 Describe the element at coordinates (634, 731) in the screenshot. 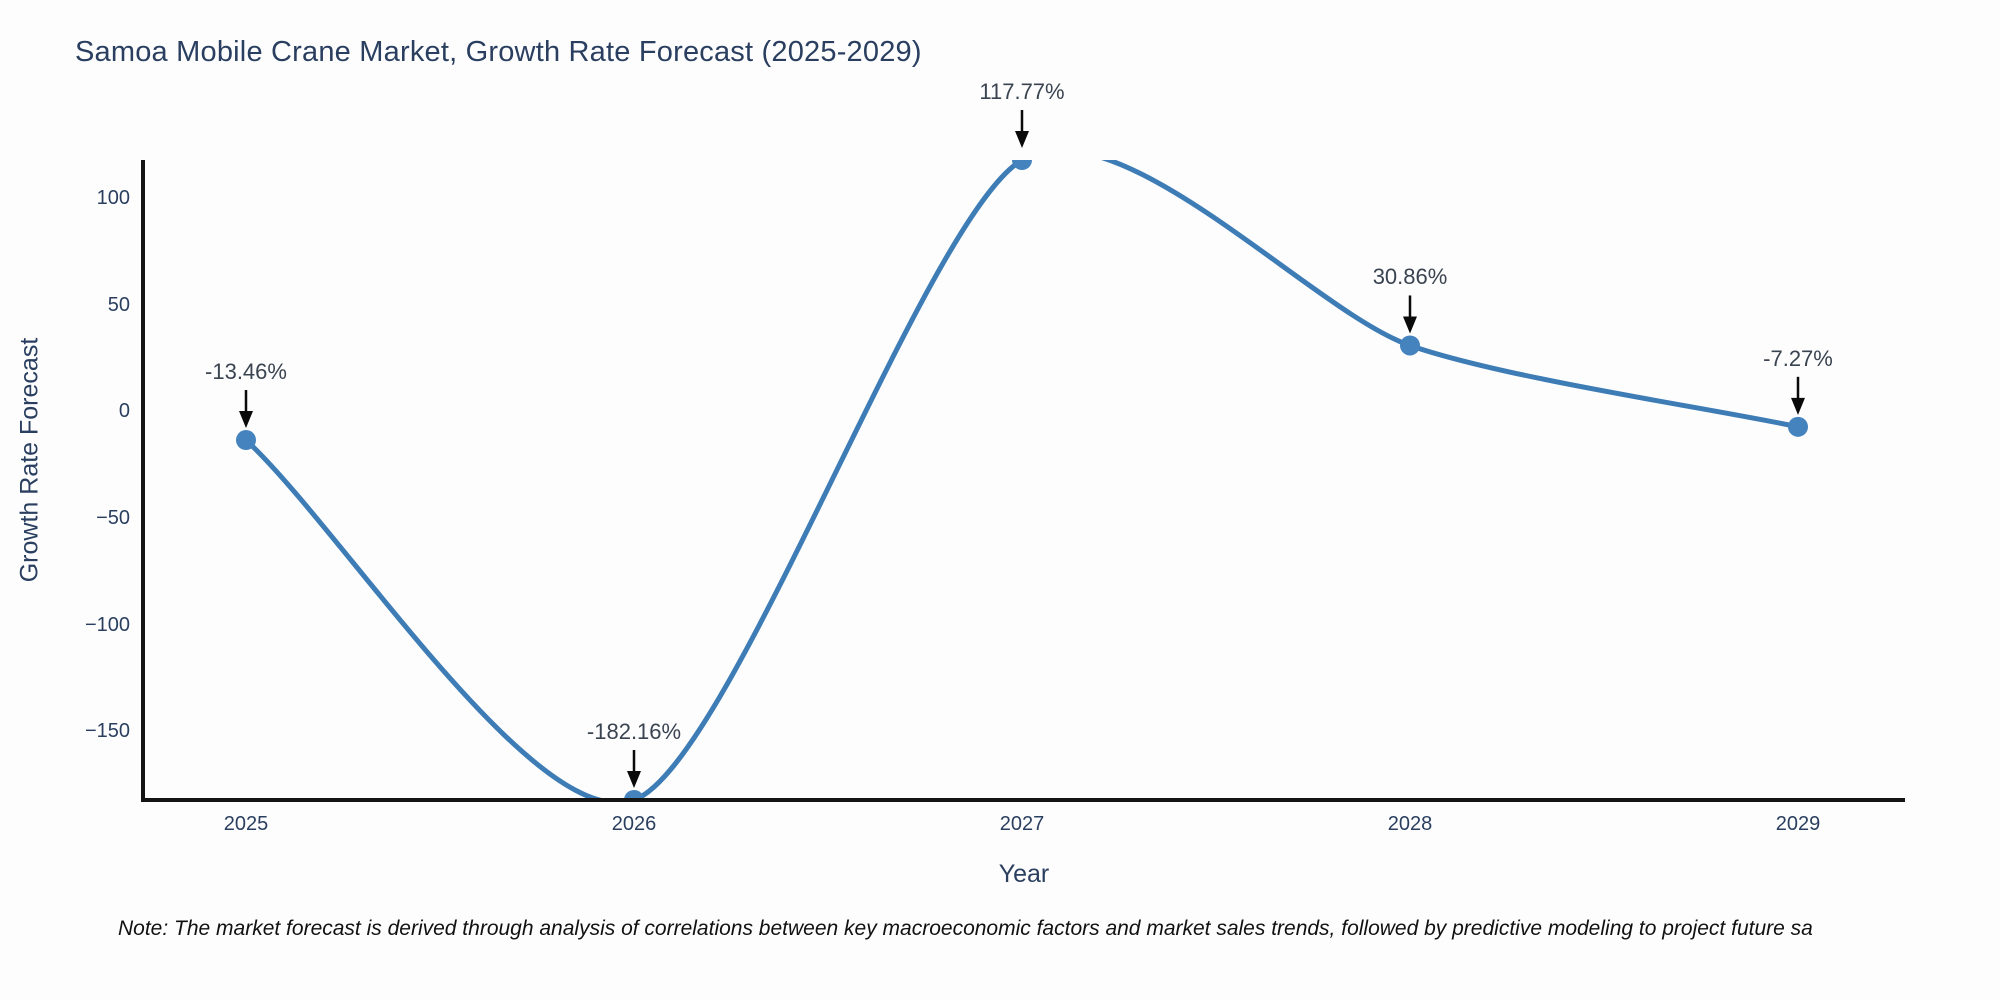

I see `point-value-label: -182.16%` at that location.